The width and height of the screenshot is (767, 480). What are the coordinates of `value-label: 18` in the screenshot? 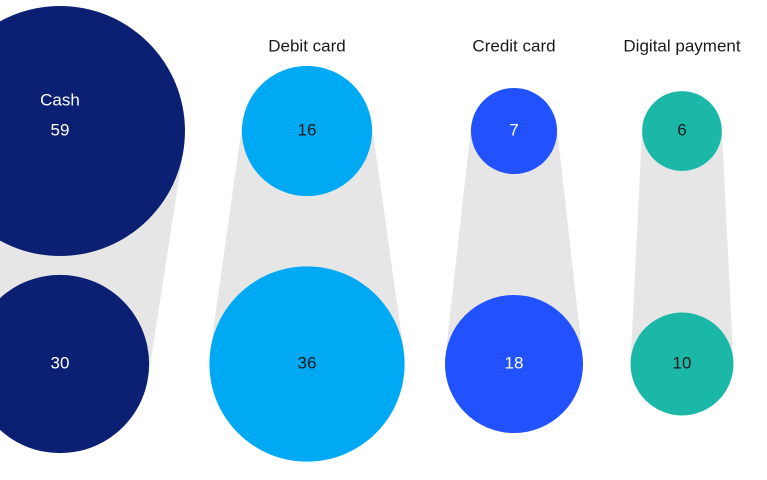 It's located at (514, 362).